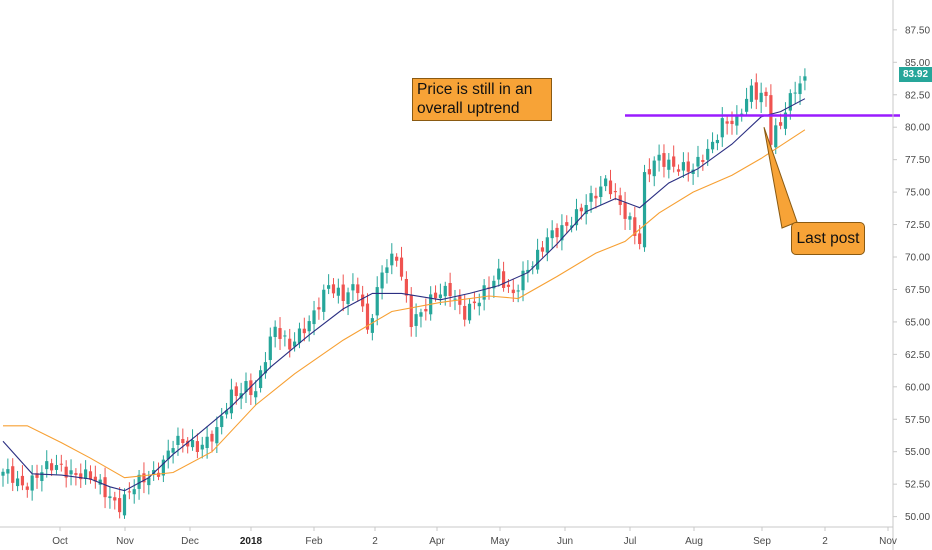 This screenshot has height=550, width=932. What do you see at coordinates (917, 387) in the screenshot?
I see `y-tick-label: 60.00` at bounding box center [917, 387].